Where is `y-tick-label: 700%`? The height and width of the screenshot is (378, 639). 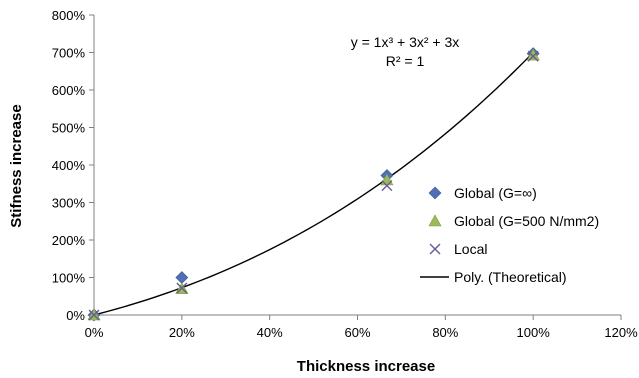
y-tick-label: 700% is located at coordinates (69, 53).